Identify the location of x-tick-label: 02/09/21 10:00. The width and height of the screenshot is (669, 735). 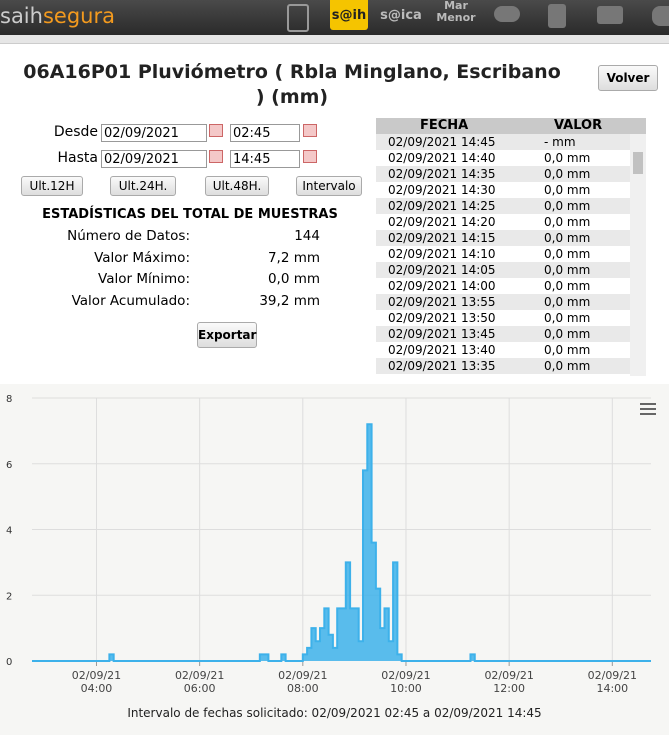
(406, 682).